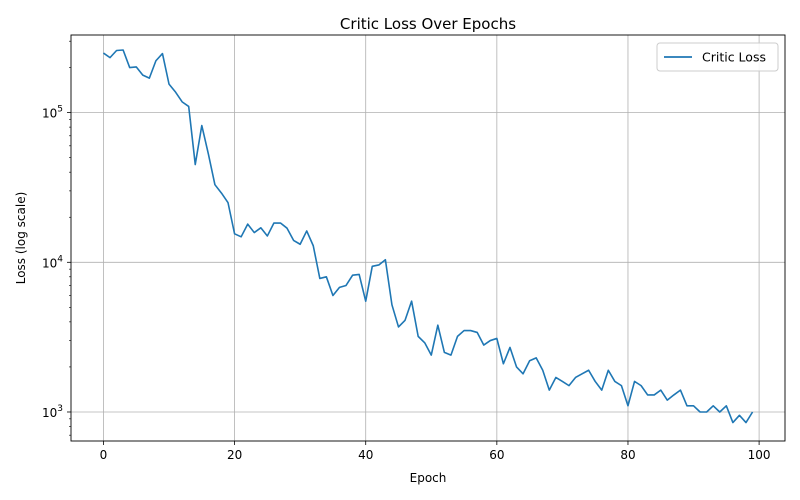 The width and height of the screenshot is (800, 500). I want to click on y-tick-label: 10³, so click(52, 412).